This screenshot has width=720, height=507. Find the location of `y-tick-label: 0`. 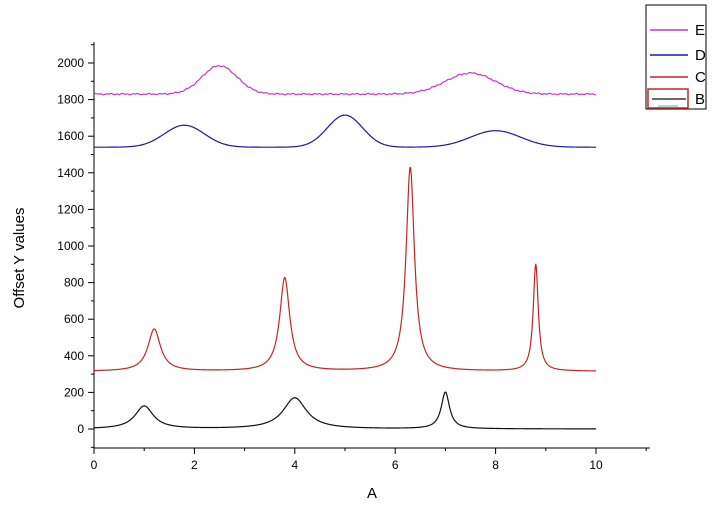

y-tick-label: 0 is located at coordinates (80, 429).